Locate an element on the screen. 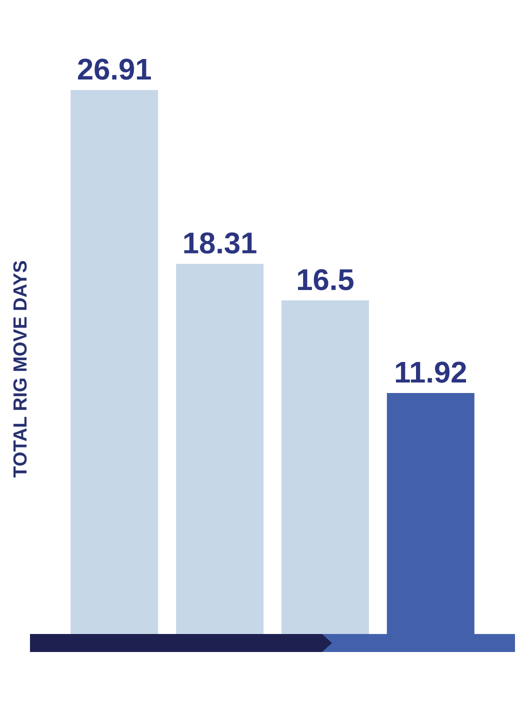  data-label: 18.31 is located at coordinates (220, 243).